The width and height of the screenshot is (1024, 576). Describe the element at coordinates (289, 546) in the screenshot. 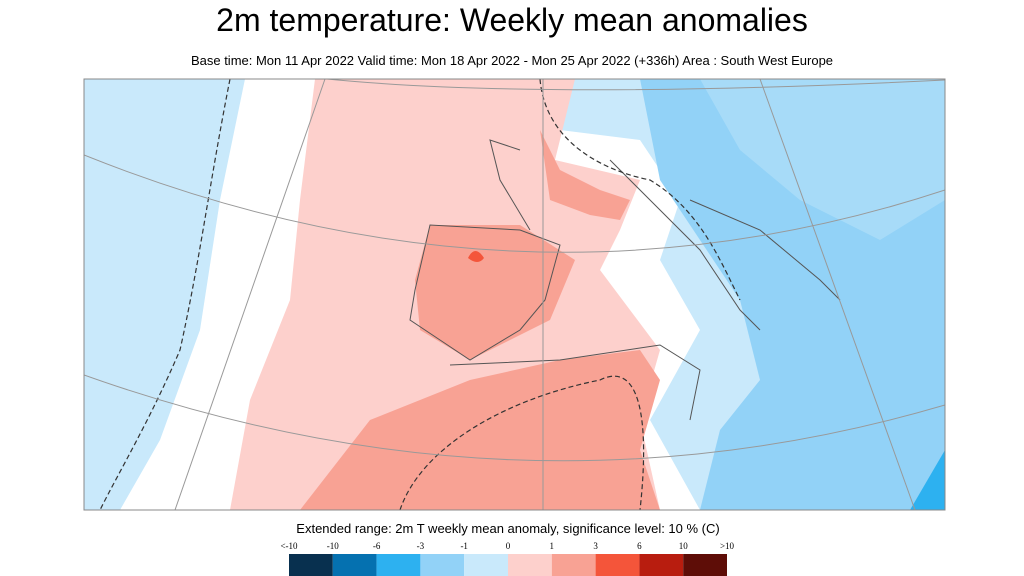

I see `colorbar-label: <-10` at that location.